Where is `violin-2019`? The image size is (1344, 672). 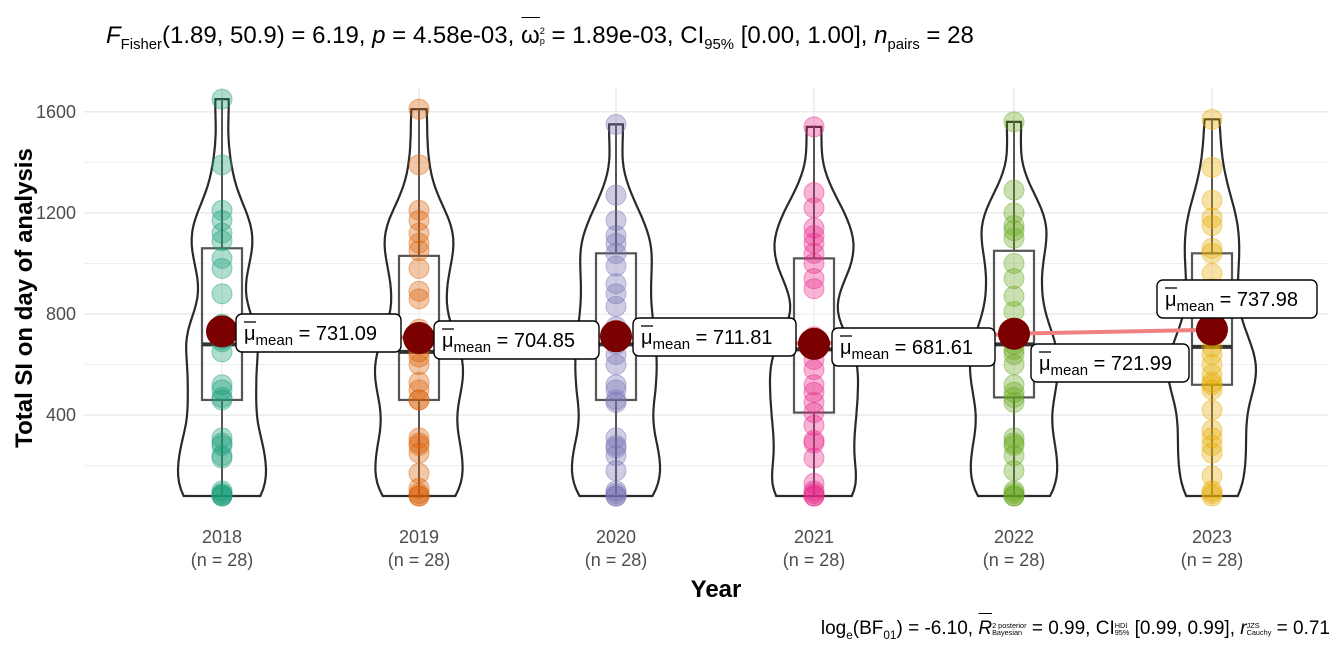
violin-2019 is located at coordinates (419, 303).